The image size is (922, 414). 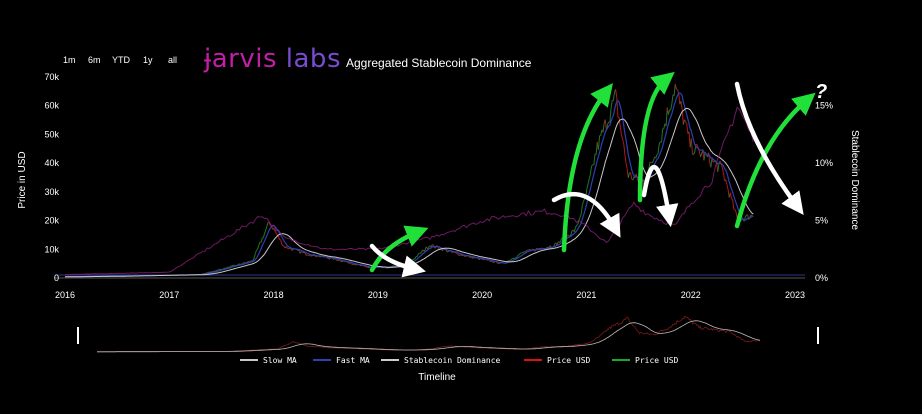 I want to click on y-left-tick-label: 50k, so click(x=51, y=134).